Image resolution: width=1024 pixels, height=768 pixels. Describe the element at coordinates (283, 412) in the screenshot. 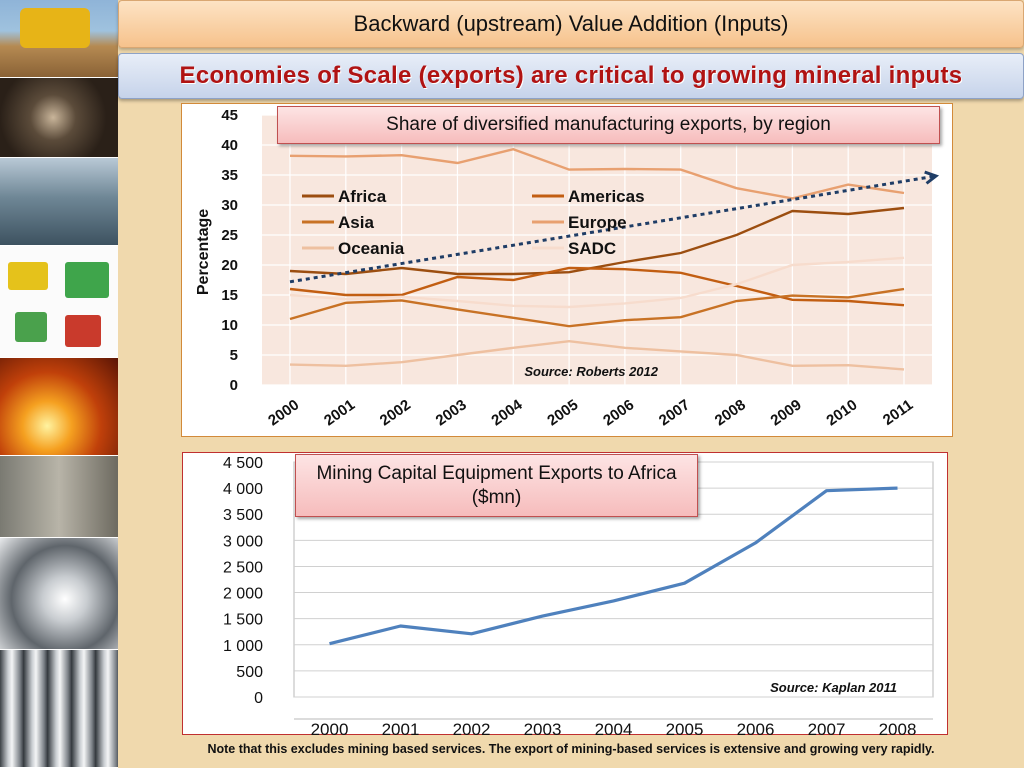

I see `chart1-xtick-label: 2000` at that location.